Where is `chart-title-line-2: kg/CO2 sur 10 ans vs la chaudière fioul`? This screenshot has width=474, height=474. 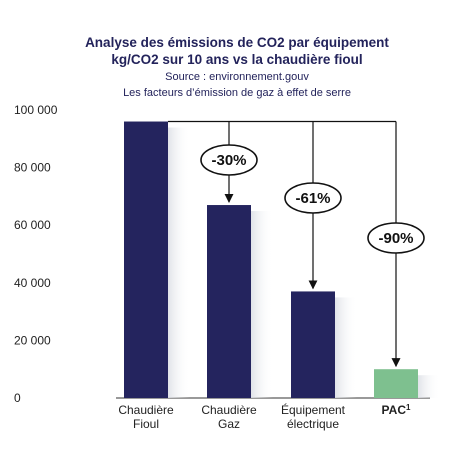 chart-title-line-2: kg/CO2 sur 10 ans vs la chaudière fioul is located at coordinates (237, 59).